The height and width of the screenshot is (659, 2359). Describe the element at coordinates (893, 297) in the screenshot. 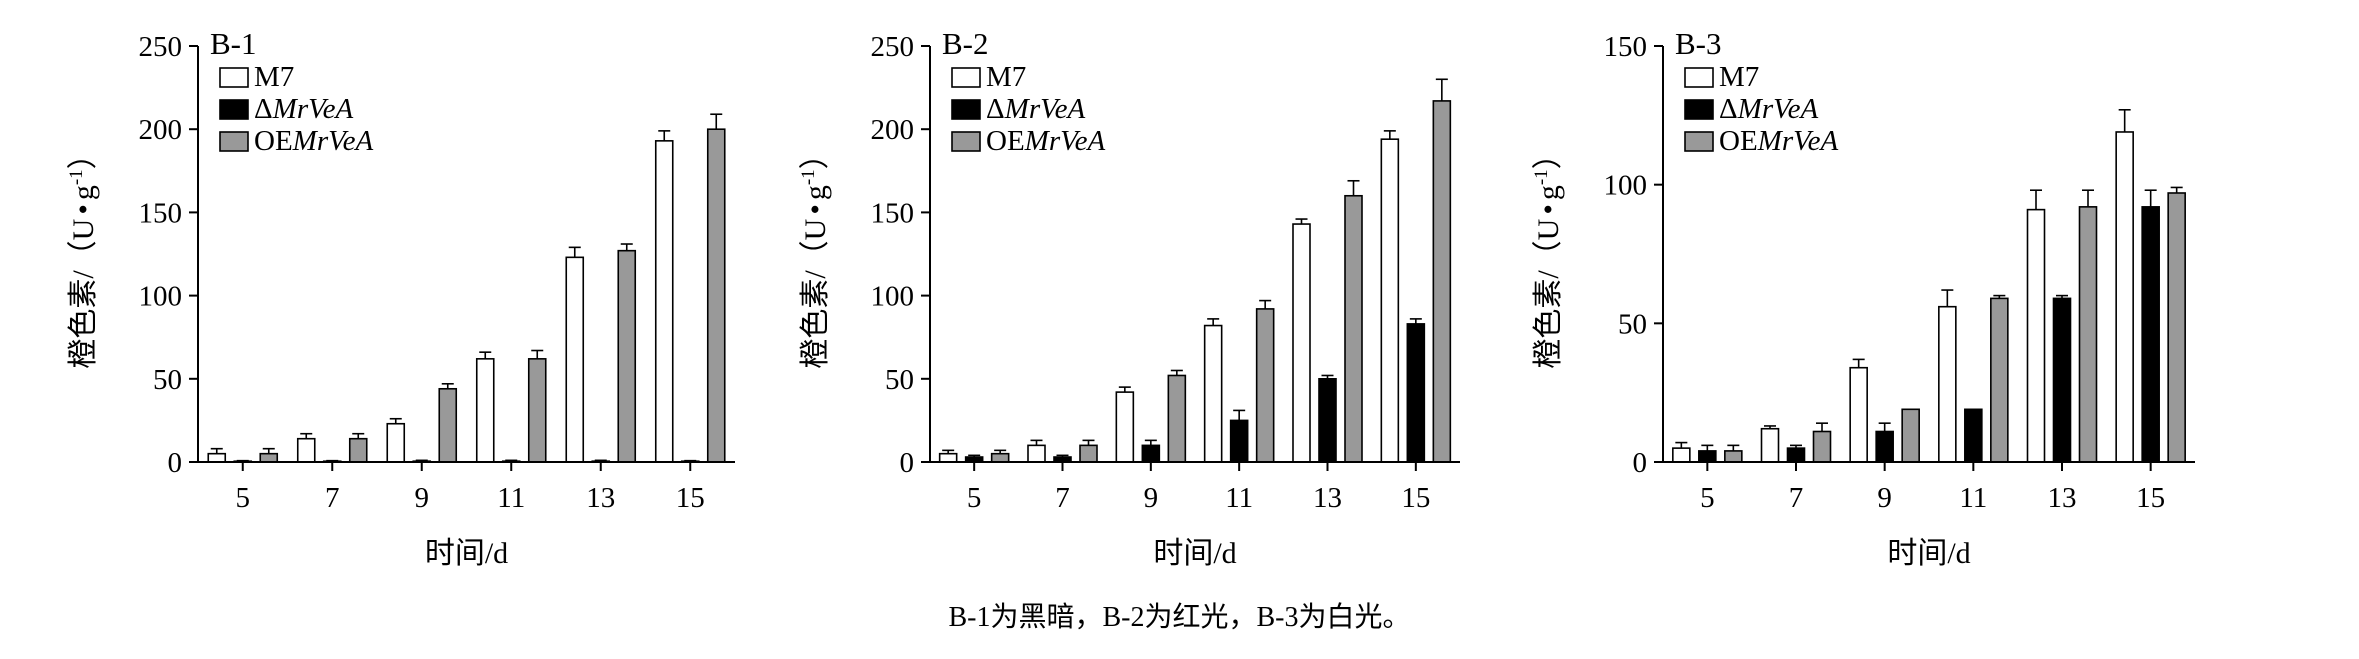

I see `panel-2-ytick-label-100: 100` at that location.